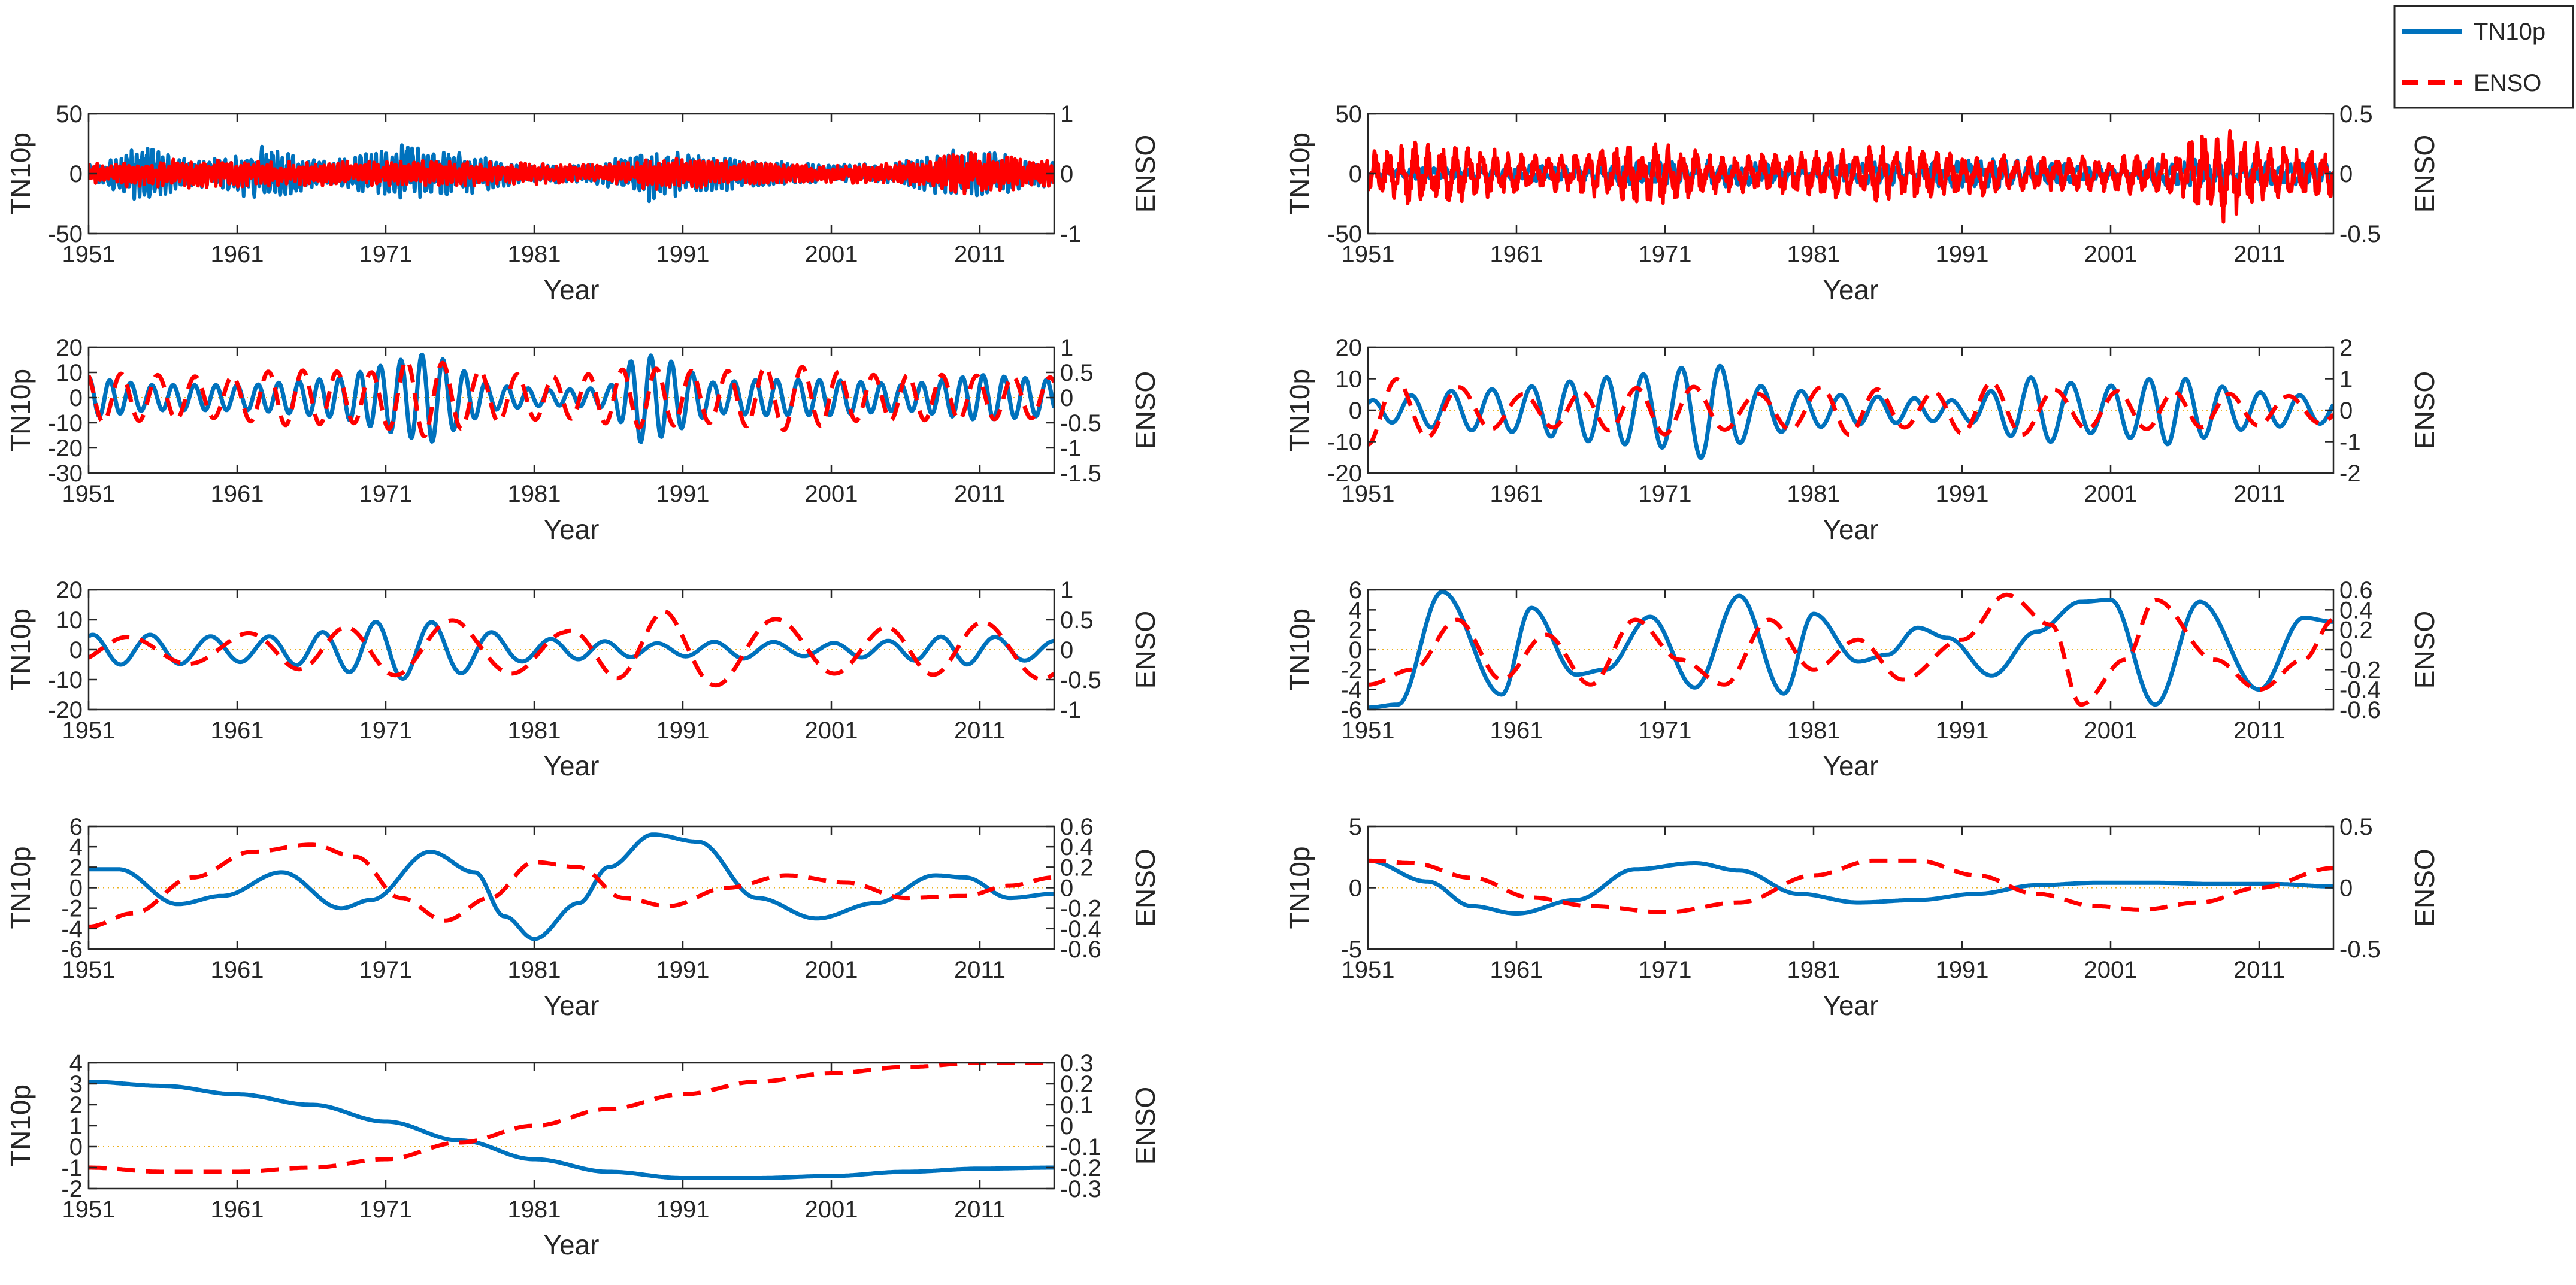 This screenshot has width=2576, height=1285. What do you see at coordinates (2509, 32) in the screenshot?
I see `legend-label-tn10p: TN10p` at bounding box center [2509, 32].